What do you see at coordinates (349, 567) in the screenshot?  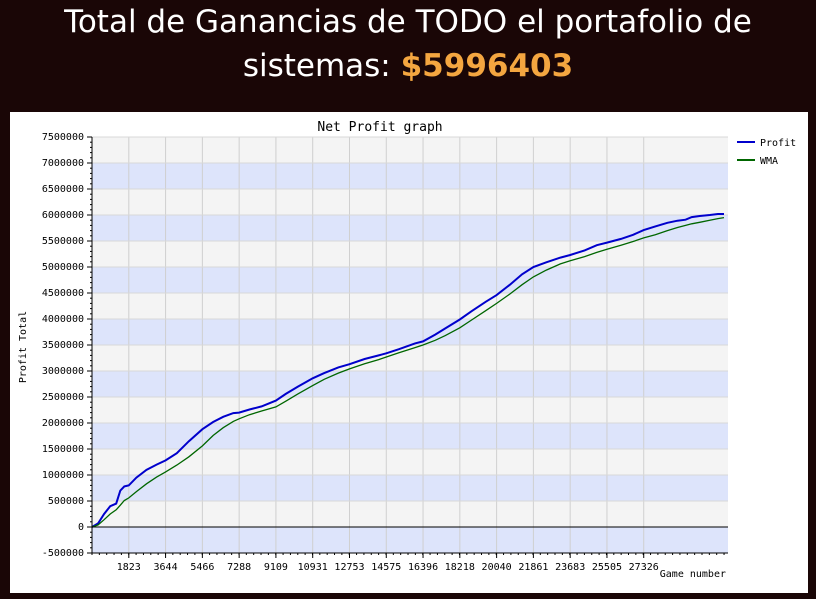 I see `x-tick-label: 12753` at bounding box center [349, 567].